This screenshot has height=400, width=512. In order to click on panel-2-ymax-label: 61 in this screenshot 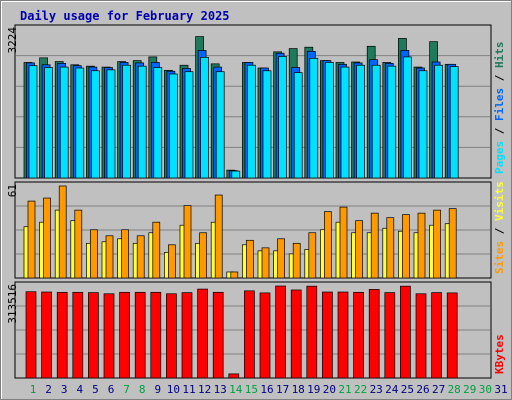, I will do `click(12, 190)`.